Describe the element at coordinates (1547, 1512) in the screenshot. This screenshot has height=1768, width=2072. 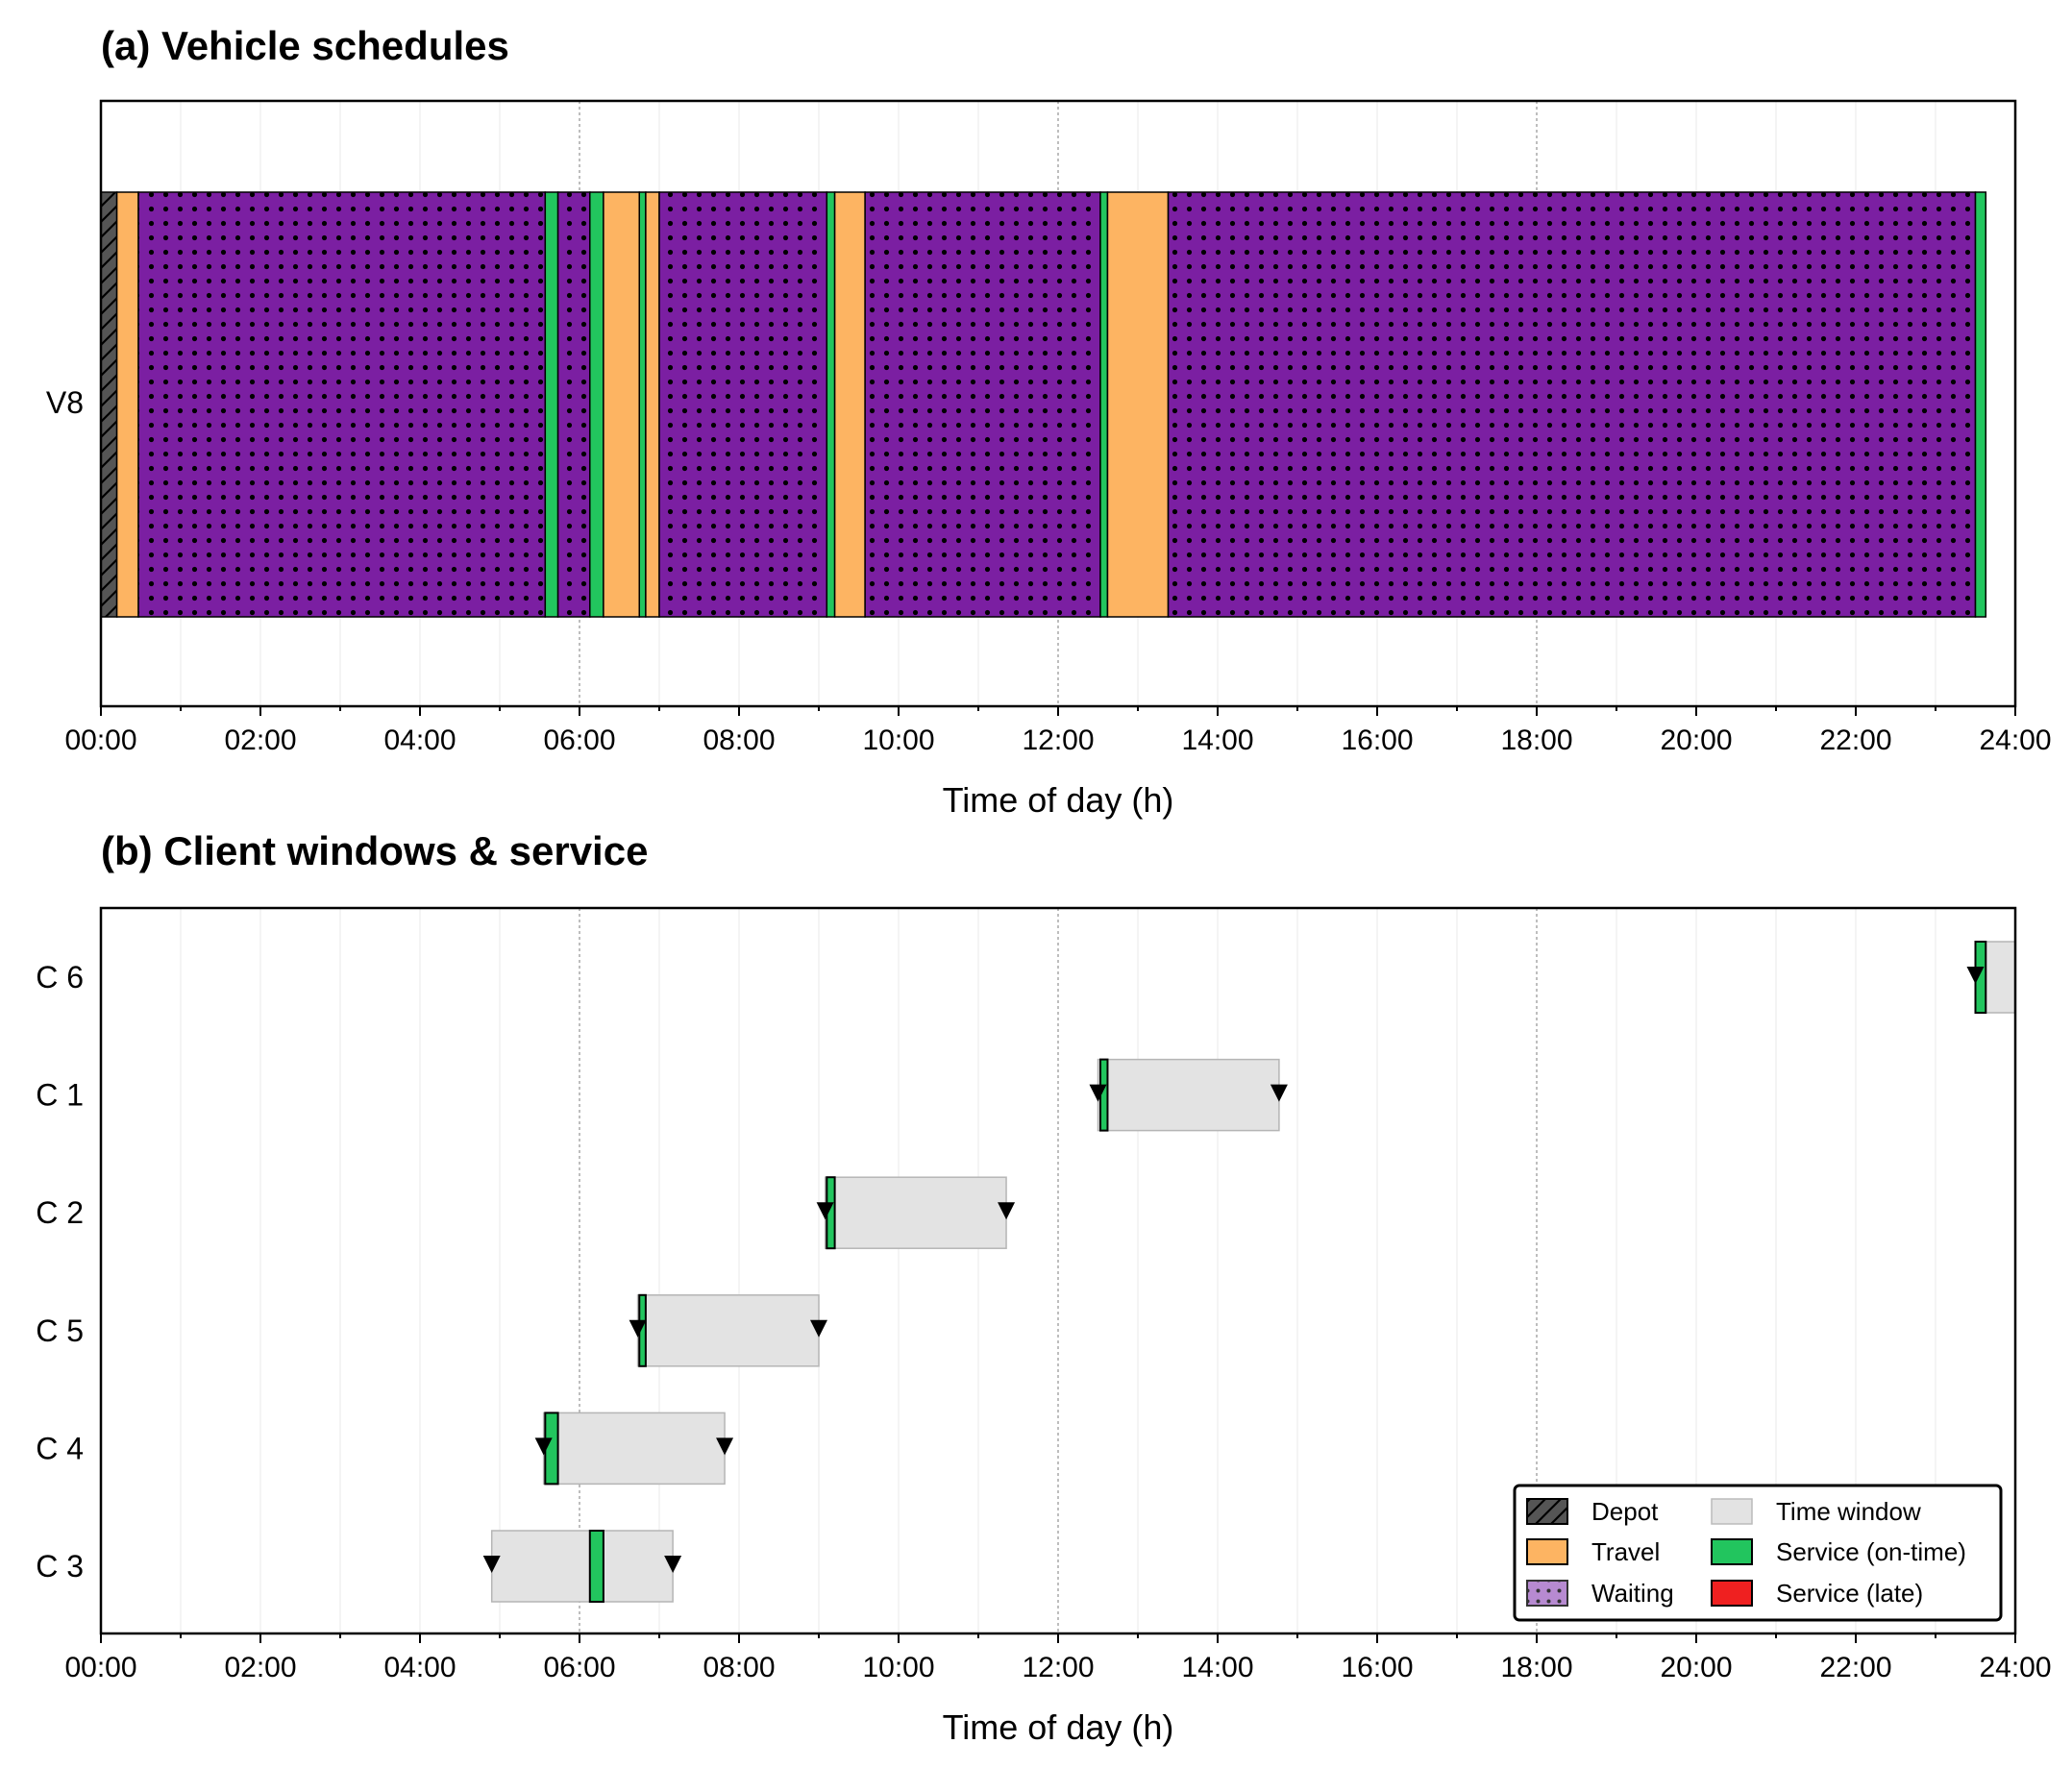
I see `legend-swatch-depot` at that location.